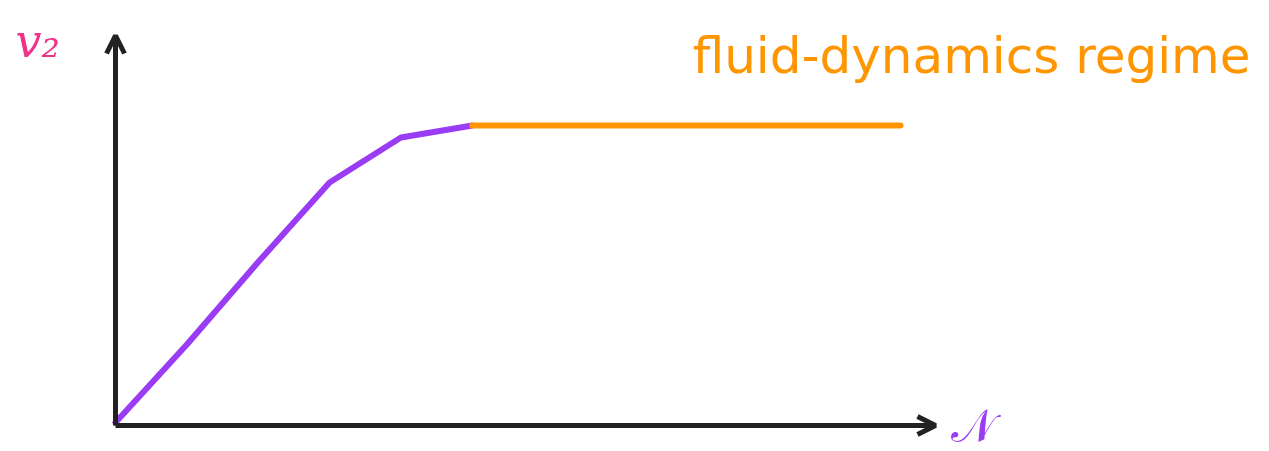  What do you see at coordinates (37, 40) in the screenshot?
I see `y-axis-title: v₂` at bounding box center [37, 40].